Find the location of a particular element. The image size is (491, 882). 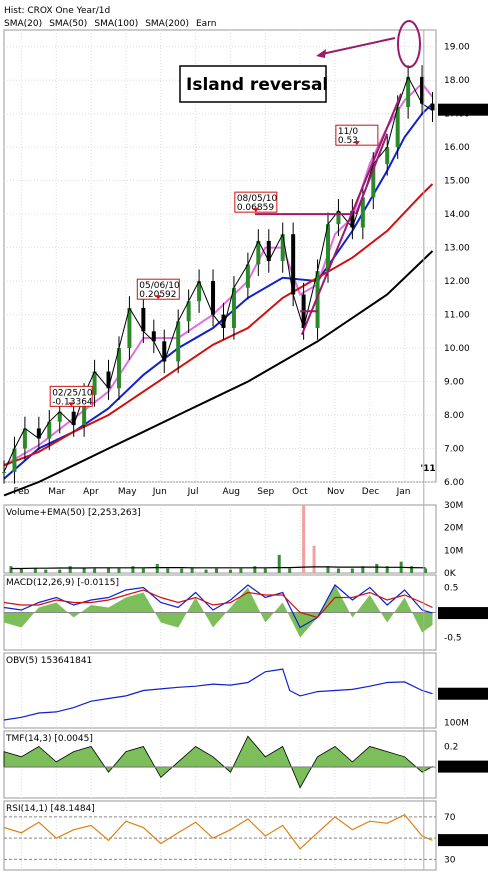

earn-date-0: 02/25/10 is located at coordinates (72, 393).